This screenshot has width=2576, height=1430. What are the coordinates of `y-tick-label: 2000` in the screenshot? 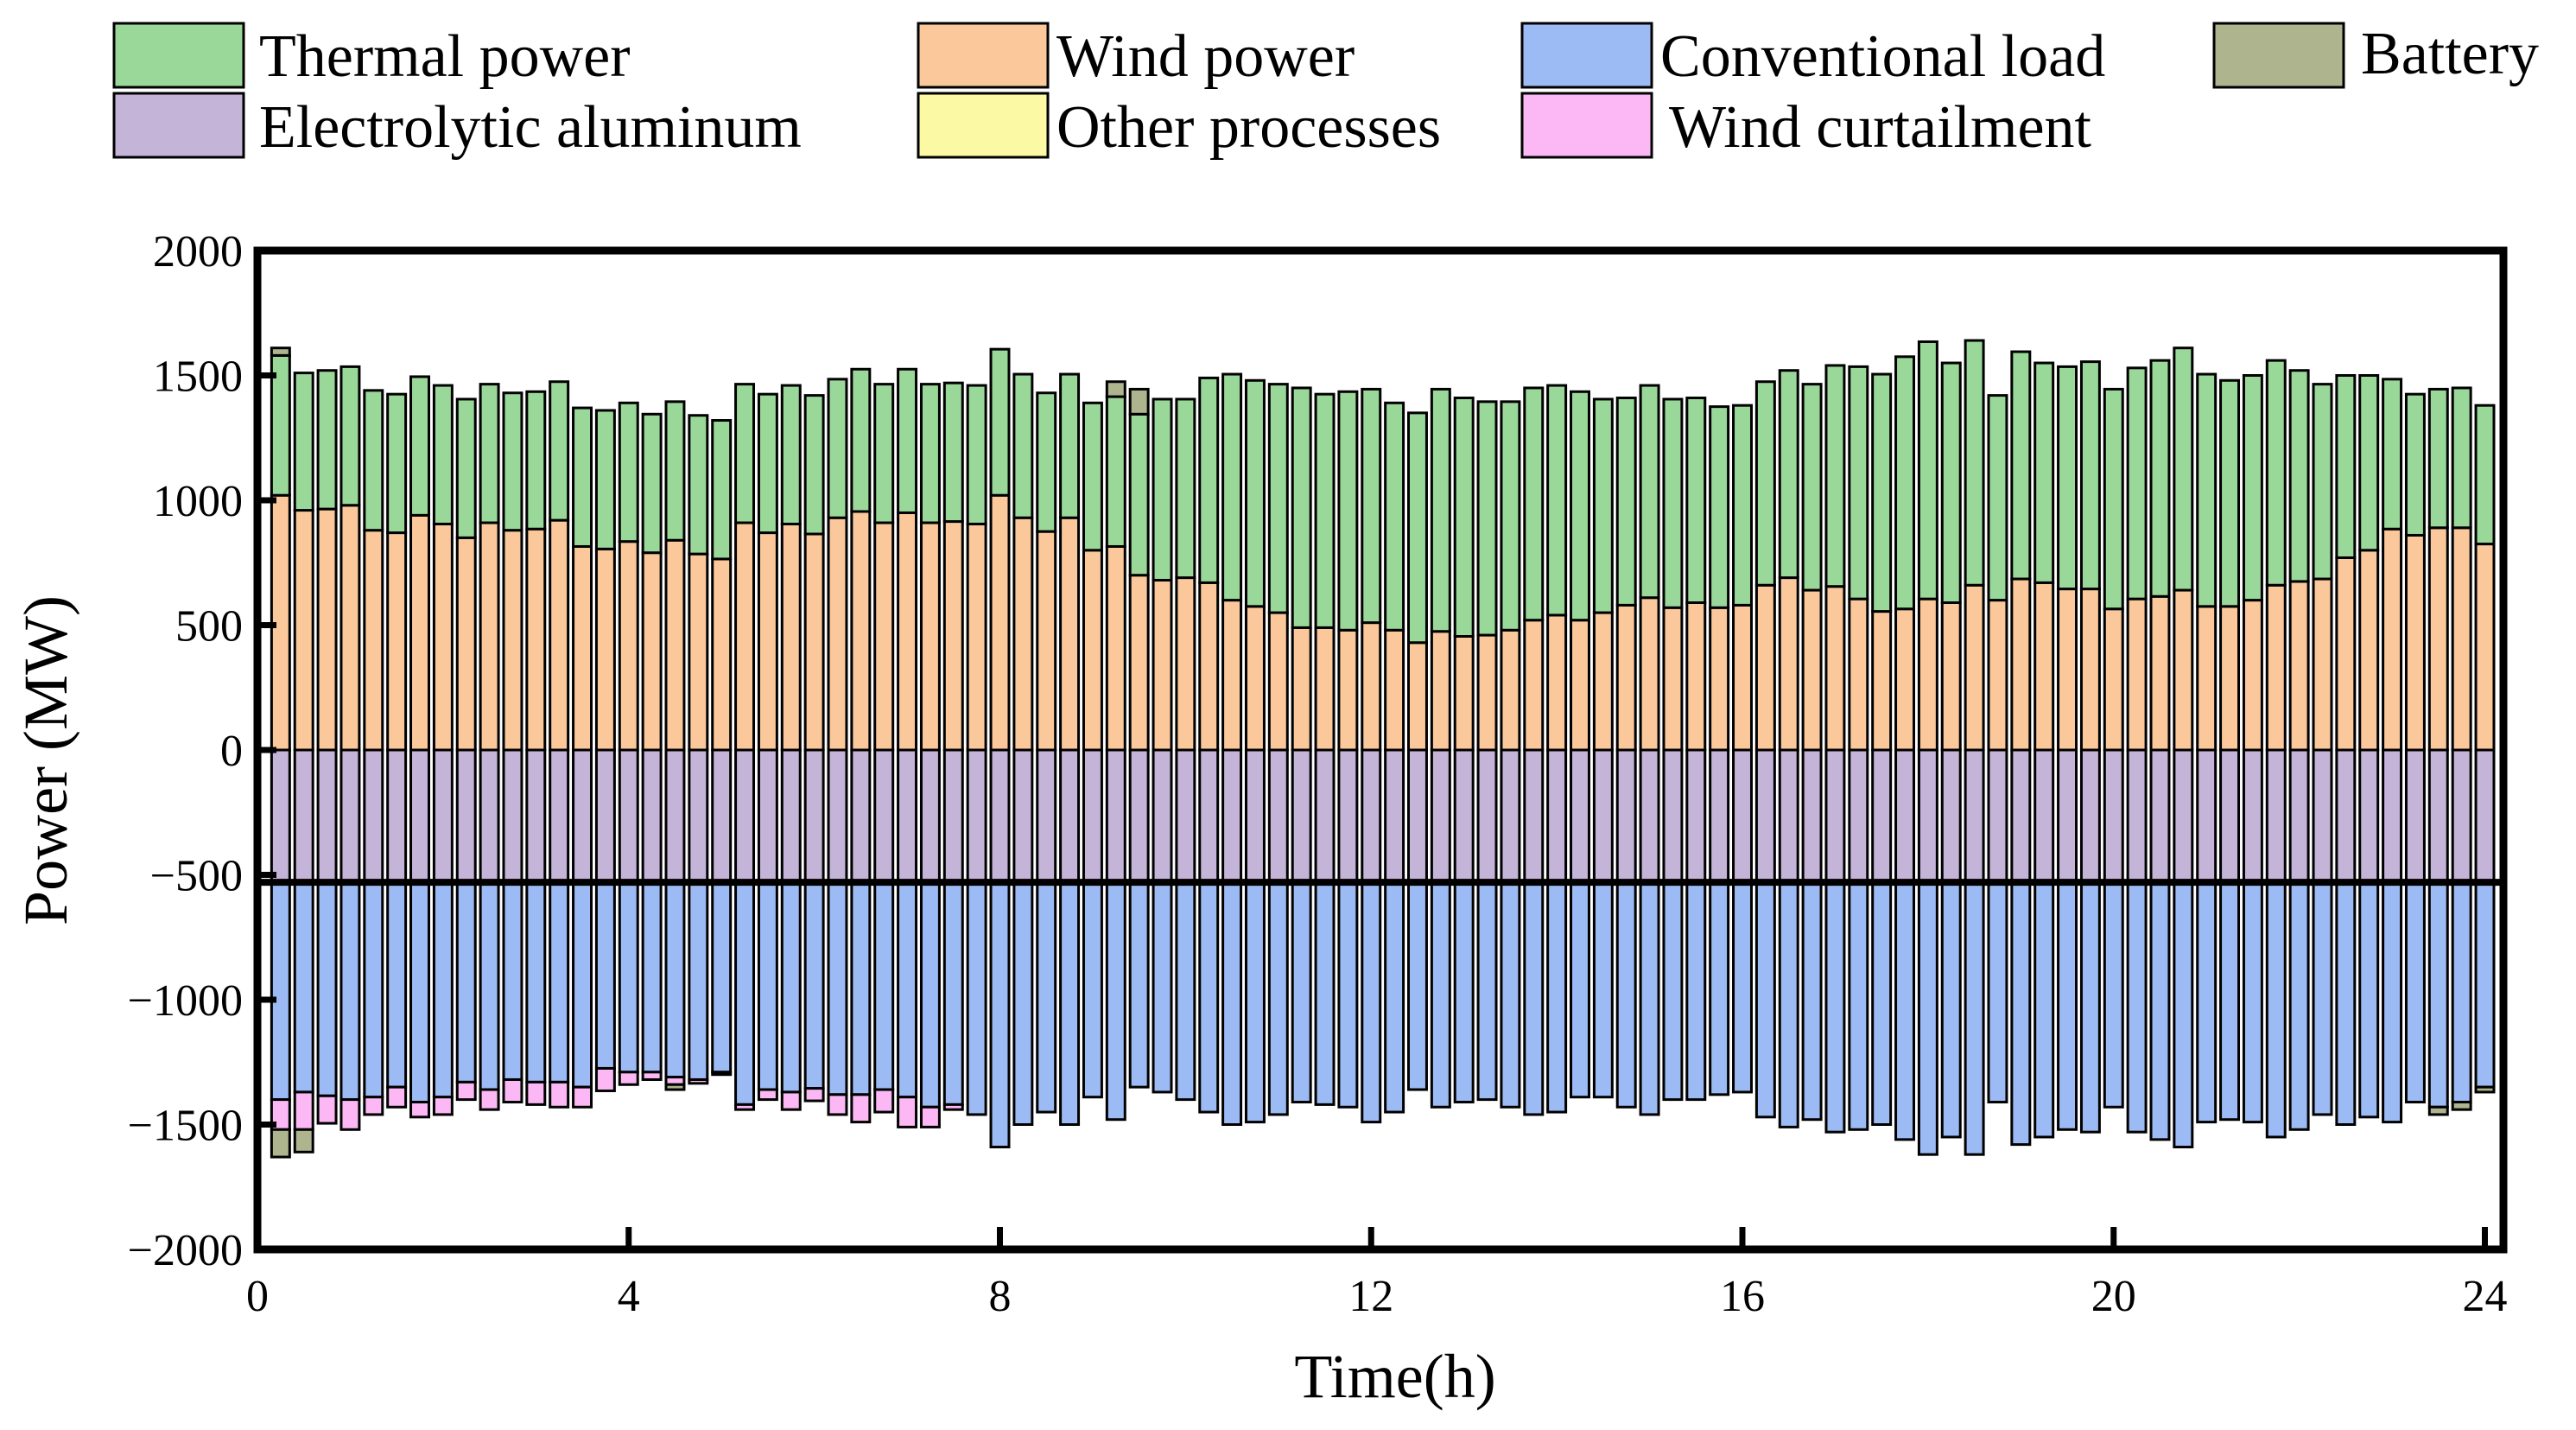 It's located at (198, 251).